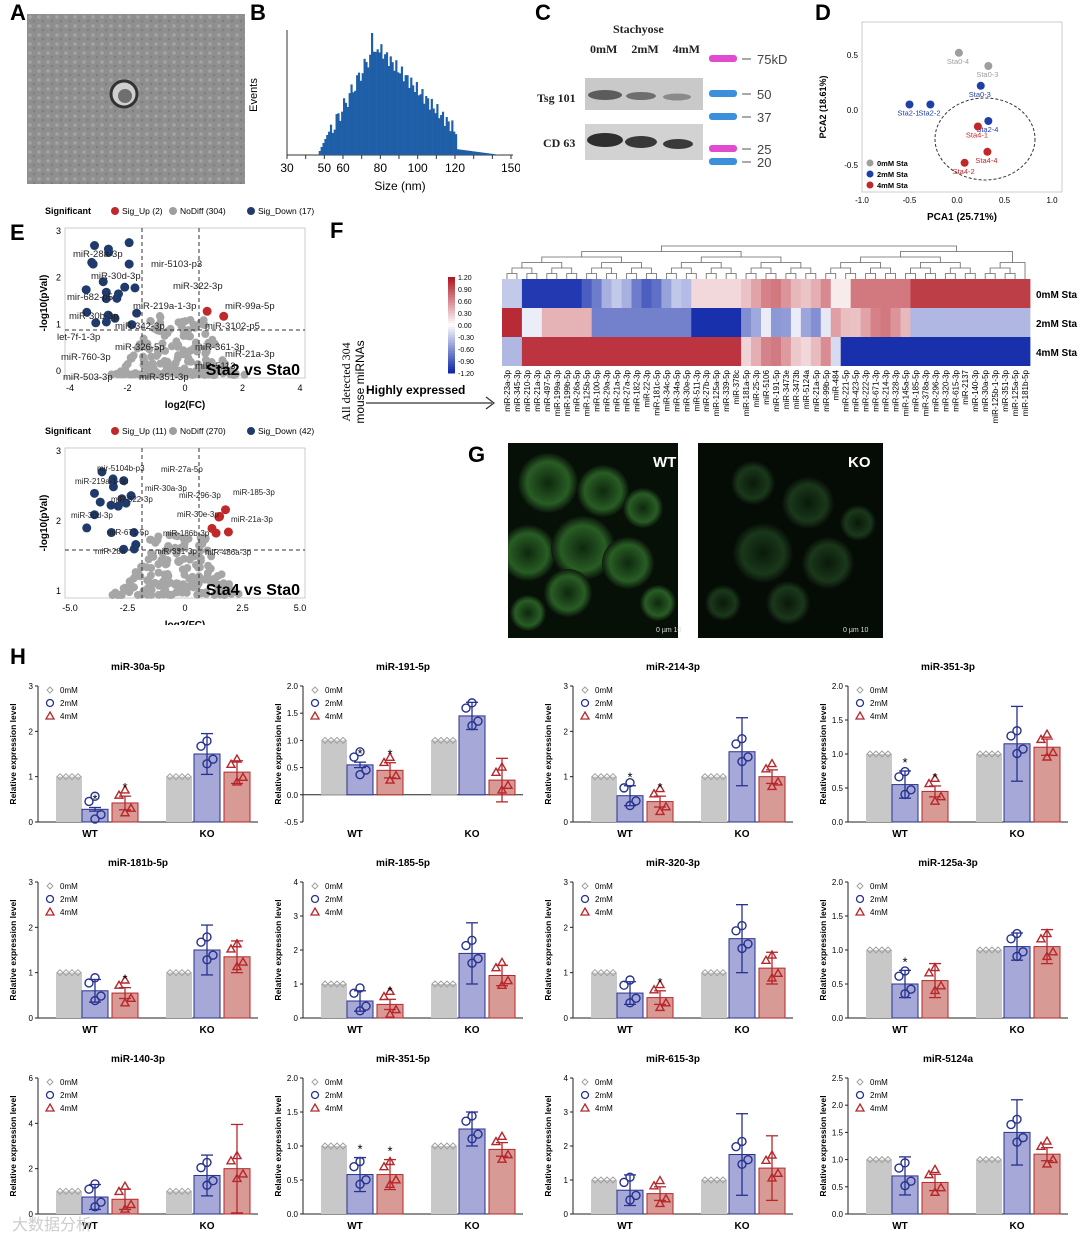 The image size is (1080, 1237). I want to click on panel-label-d: D, so click(823, 12).